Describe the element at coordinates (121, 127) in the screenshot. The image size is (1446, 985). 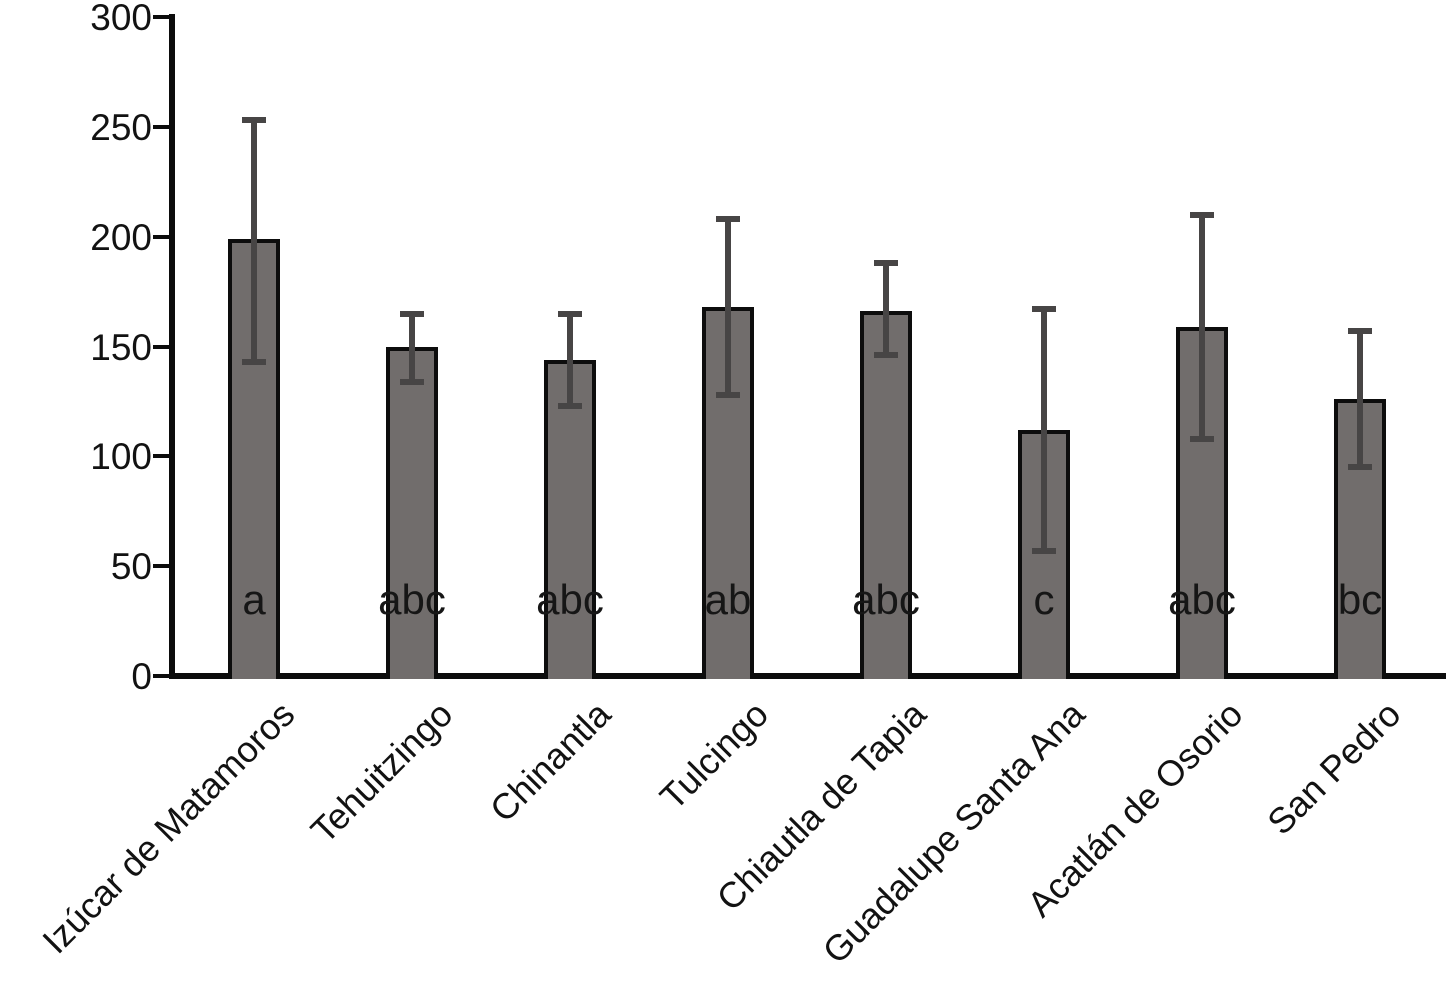
I see `y-axis-tick-label: 250` at that location.